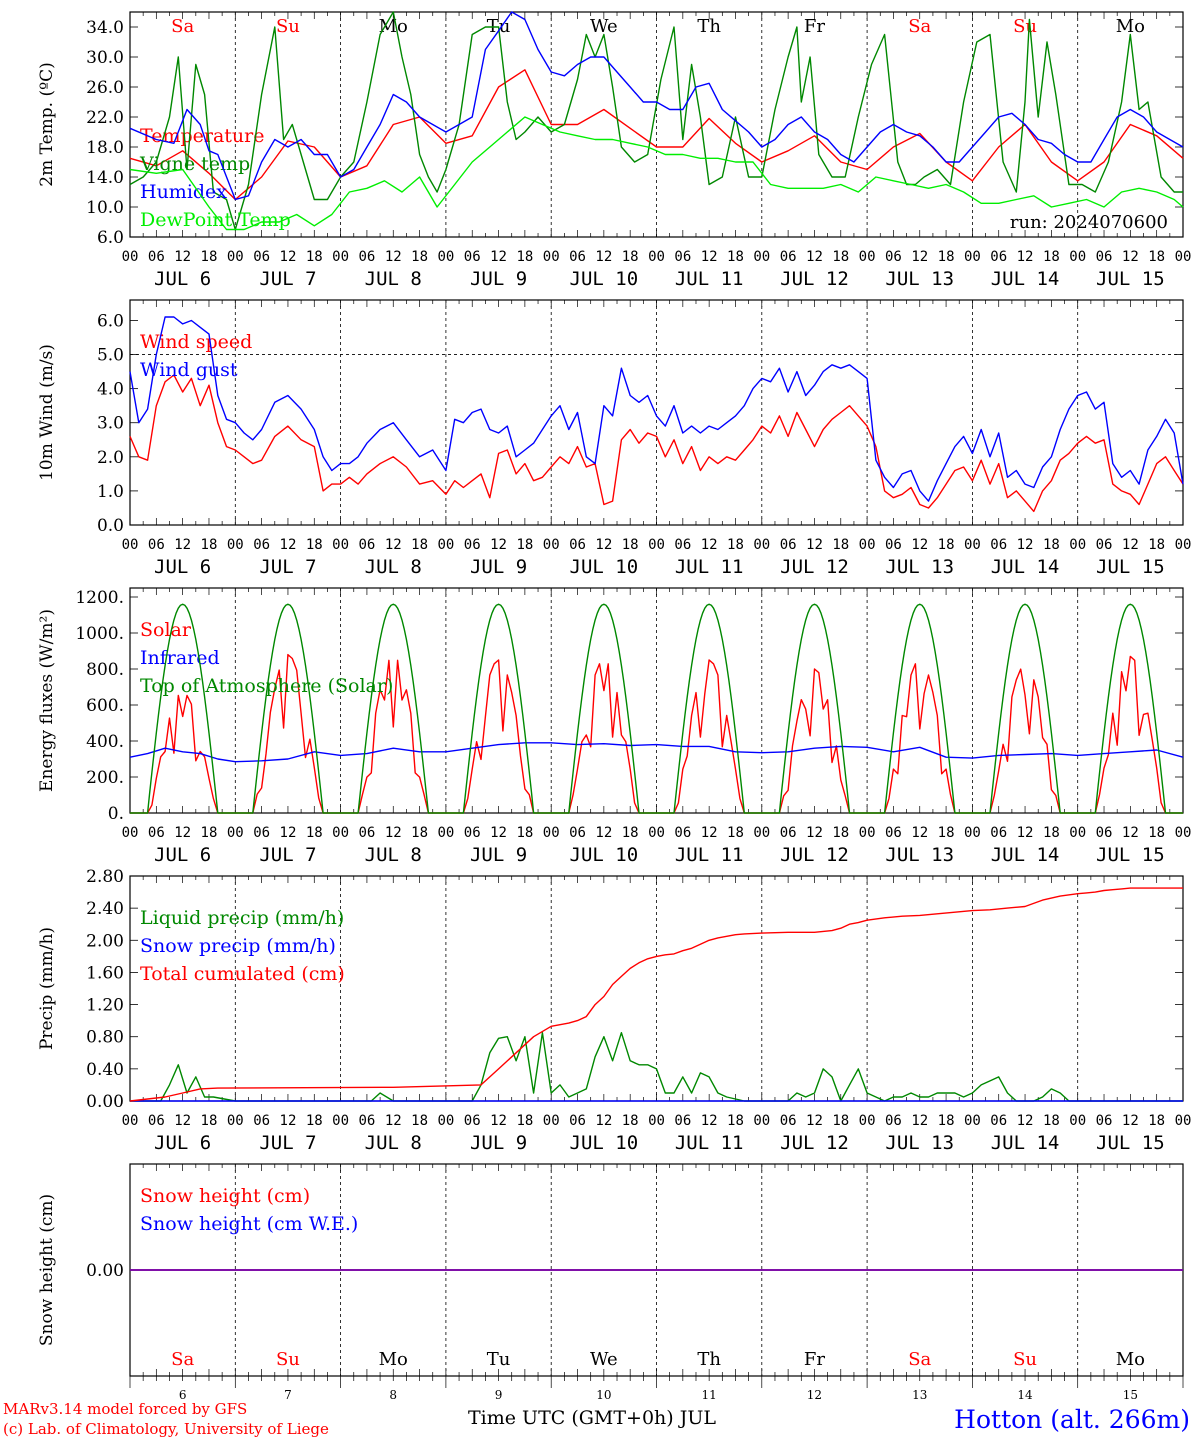 The width and height of the screenshot is (1194, 1440). Describe the element at coordinates (105, 941) in the screenshot. I see `y-tick-label: 2.00` at that location.